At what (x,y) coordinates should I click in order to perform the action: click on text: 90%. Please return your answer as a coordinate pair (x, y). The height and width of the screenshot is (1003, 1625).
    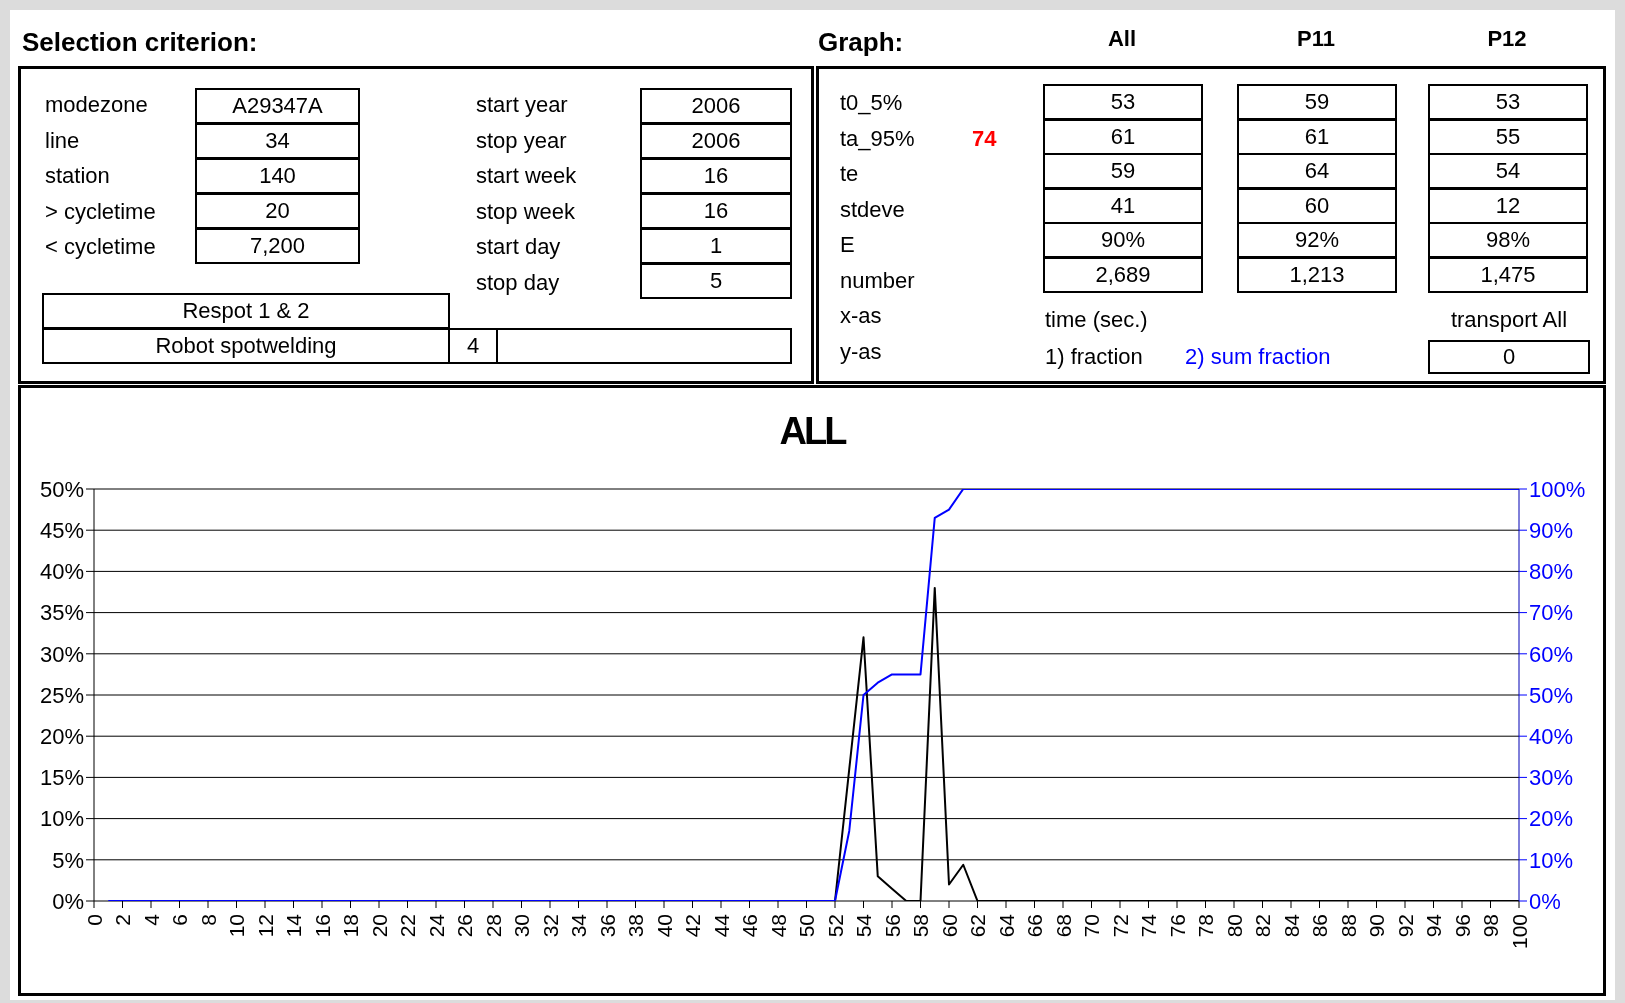
    Looking at the image, I should click on (1123, 240).